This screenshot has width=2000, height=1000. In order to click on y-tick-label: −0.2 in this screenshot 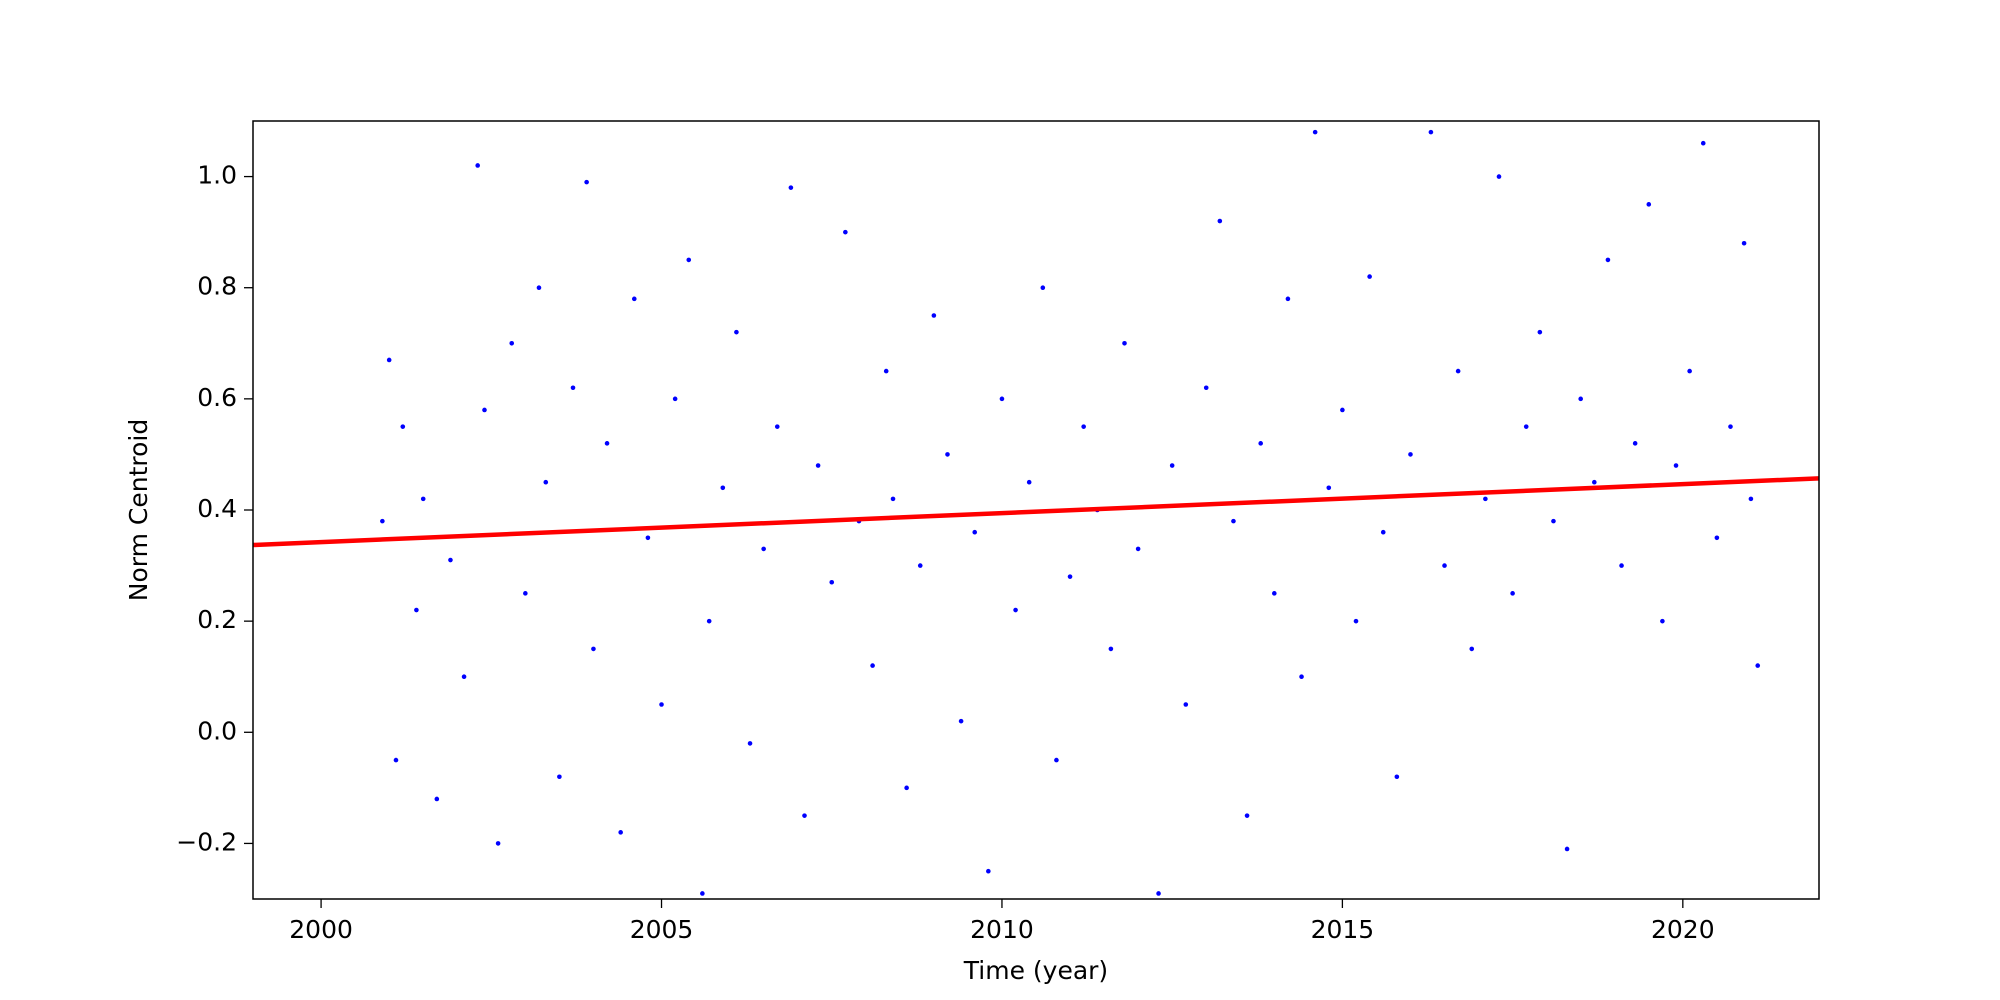, I will do `click(206, 841)`.